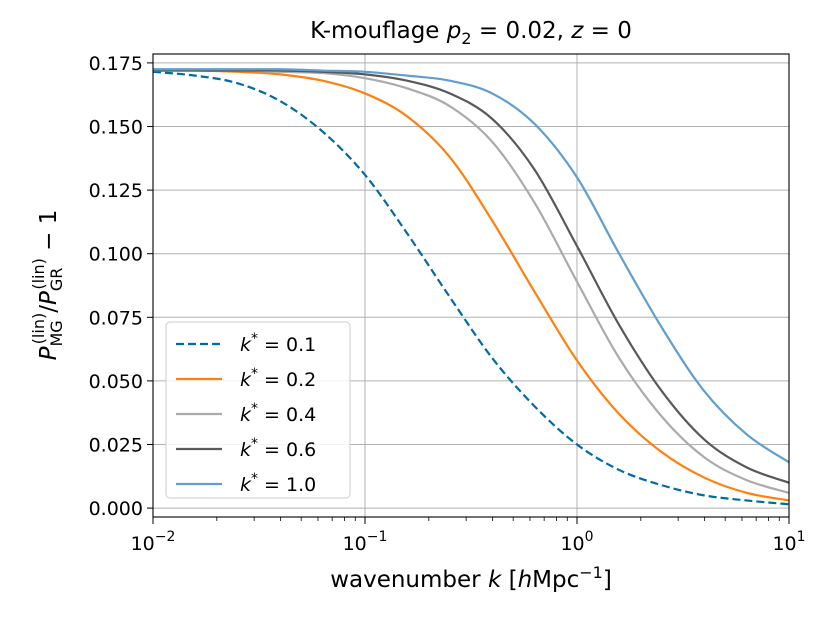 The height and width of the screenshot is (623, 830). What do you see at coordinates (116, 64) in the screenshot?
I see `y-tick-label: 0.175` at bounding box center [116, 64].